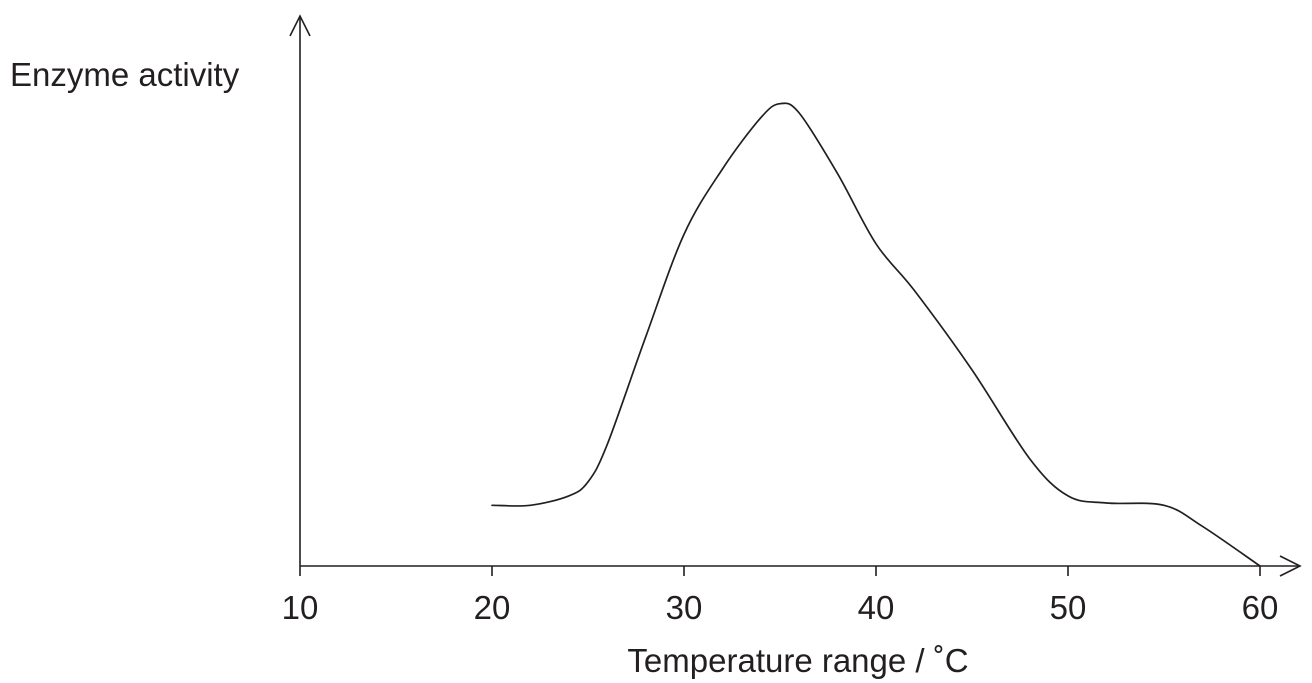  What do you see at coordinates (1068, 607) in the screenshot?
I see `x-tick-label-50: 50` at bounding box center [1068, 607].